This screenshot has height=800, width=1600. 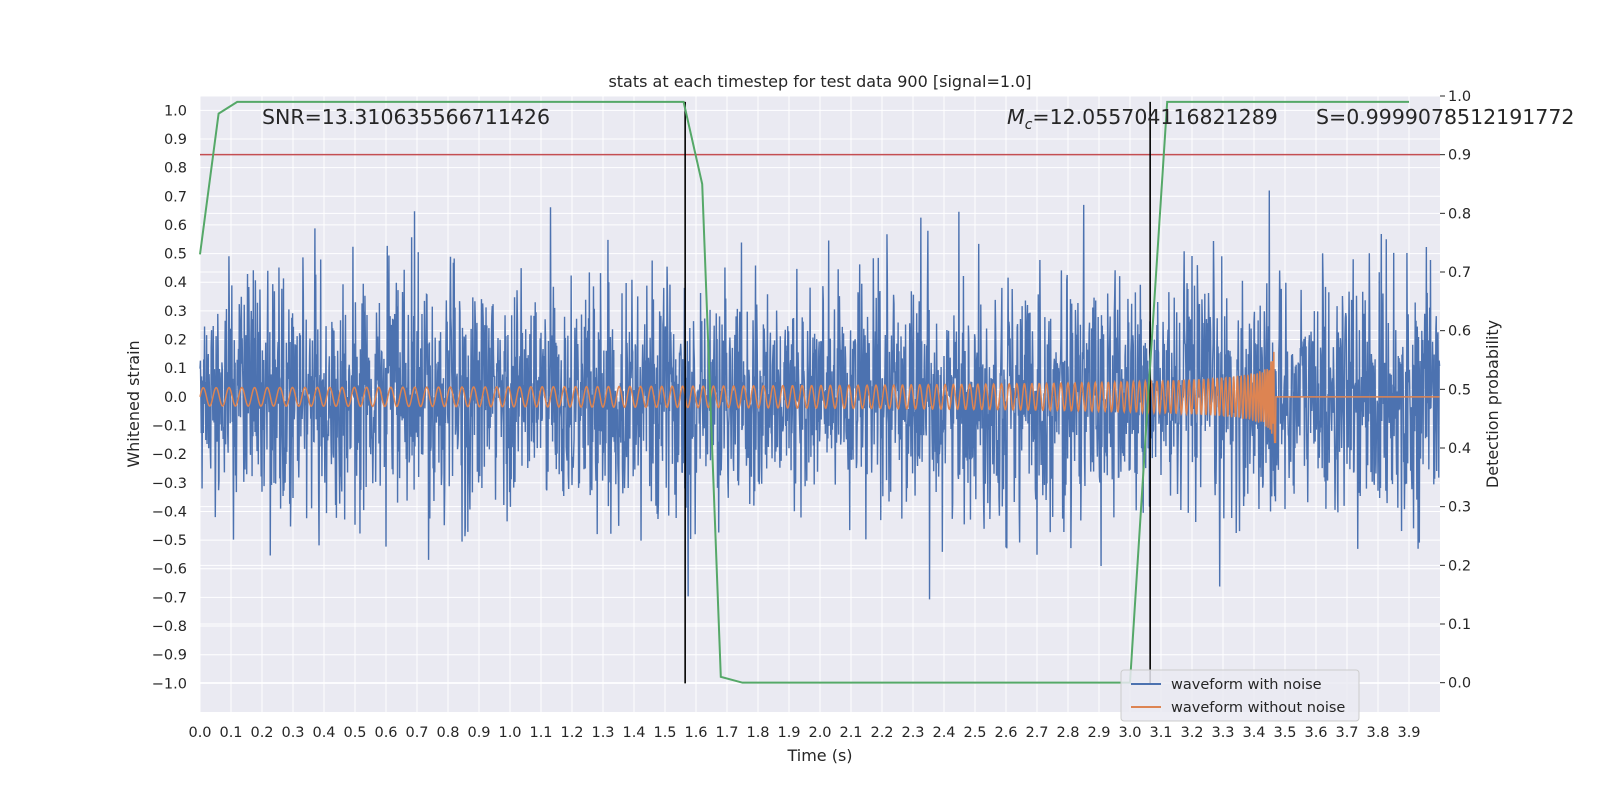 What do you see at coordinates (1459, 684) in the screenshot?
I see `y-right-tick-label: 0.0` at bounding box center [1459, 684].